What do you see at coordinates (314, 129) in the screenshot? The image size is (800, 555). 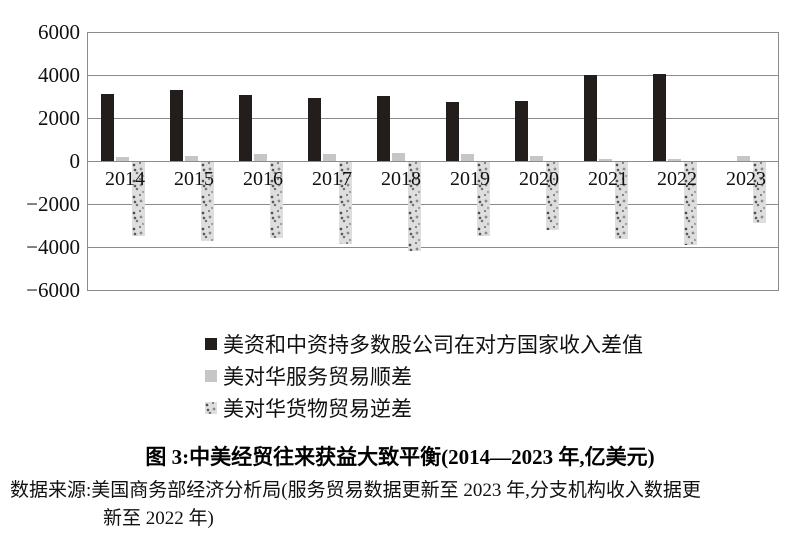 I see `bar-income-gap-2017` at bounding box center [314, 129].